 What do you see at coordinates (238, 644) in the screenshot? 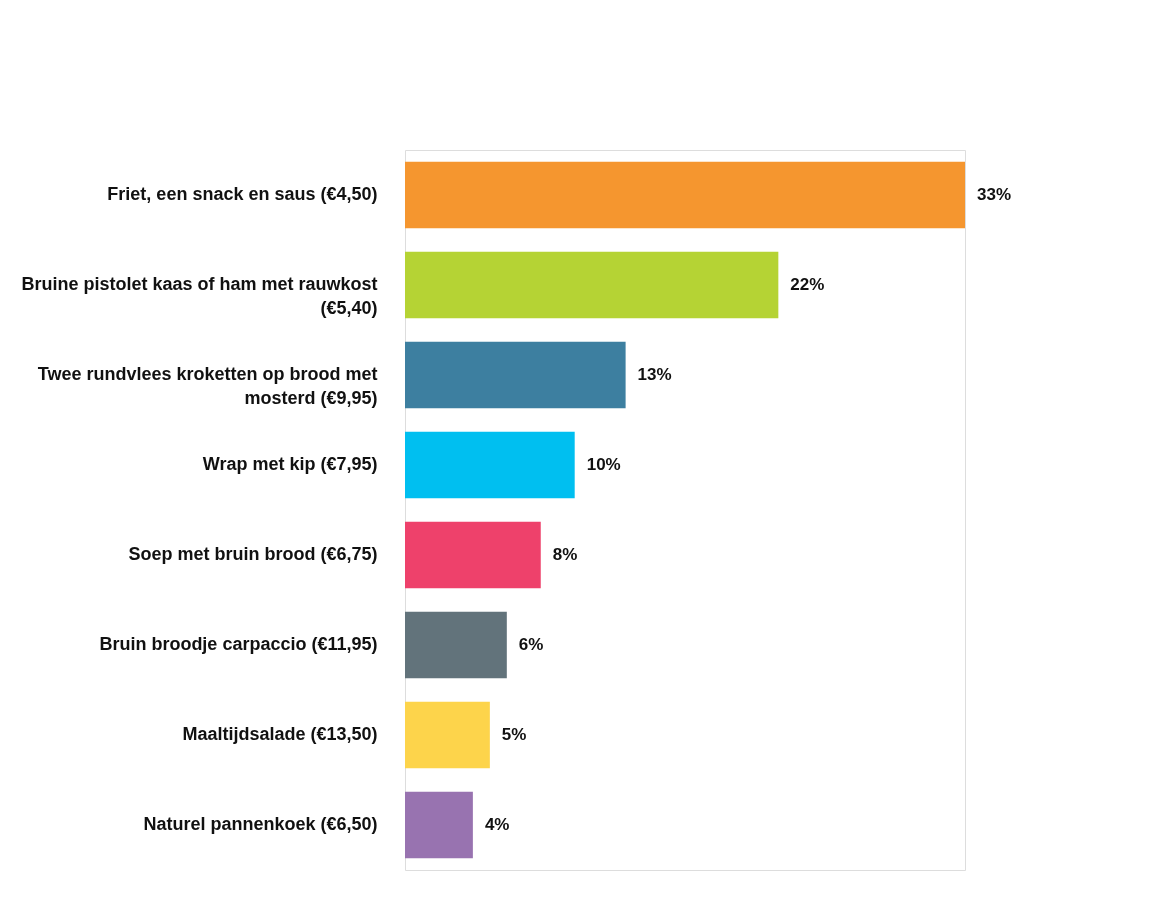
I see `y-tick-label: Bruin broodje carpaccio (€11,95)` at bounding box center [238, 644].